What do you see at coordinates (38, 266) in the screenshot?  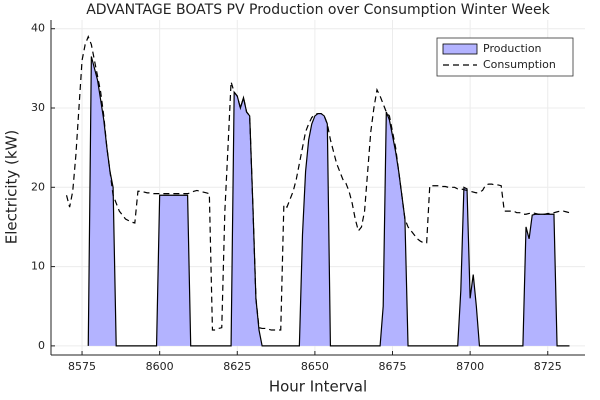 I see `y-tick-label: 10` at bounding box center [38, 266].